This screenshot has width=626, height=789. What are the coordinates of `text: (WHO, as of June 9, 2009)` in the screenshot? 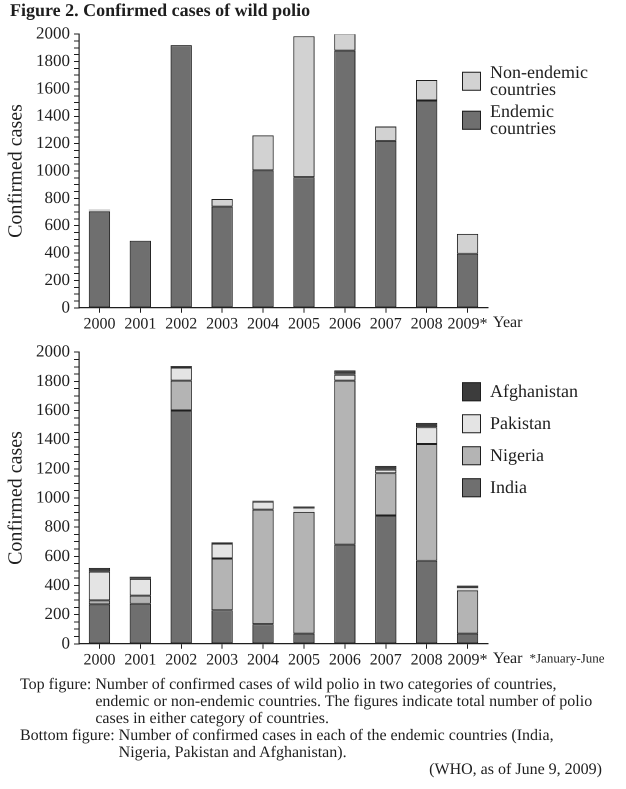 It's located at (515, 769).